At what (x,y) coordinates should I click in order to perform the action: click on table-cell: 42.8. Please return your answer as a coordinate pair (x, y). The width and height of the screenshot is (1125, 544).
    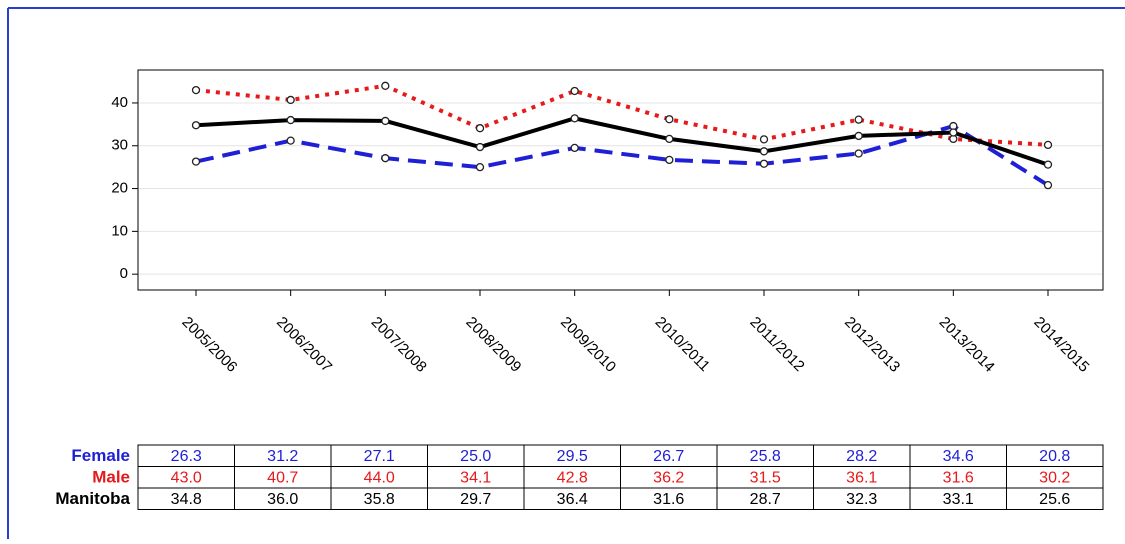
    Looking at the image, I should click on (572, 477).